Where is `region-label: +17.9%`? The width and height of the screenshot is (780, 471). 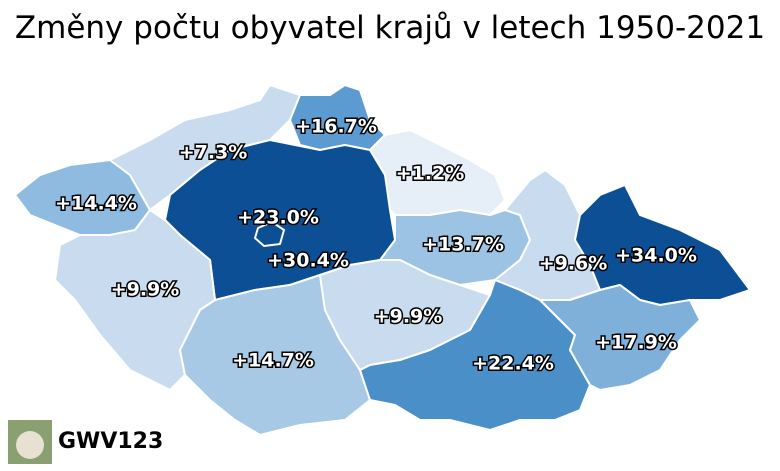 region-label: +17.9% is located at coordinates (636, 343).